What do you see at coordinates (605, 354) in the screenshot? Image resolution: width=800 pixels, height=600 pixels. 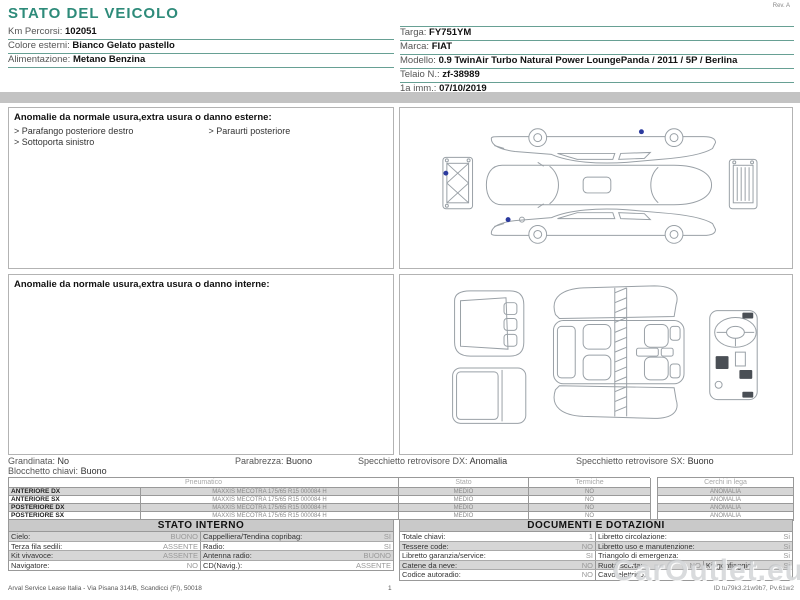 I see `car-interior-diagram-icon` at bounding box center [605, 354].